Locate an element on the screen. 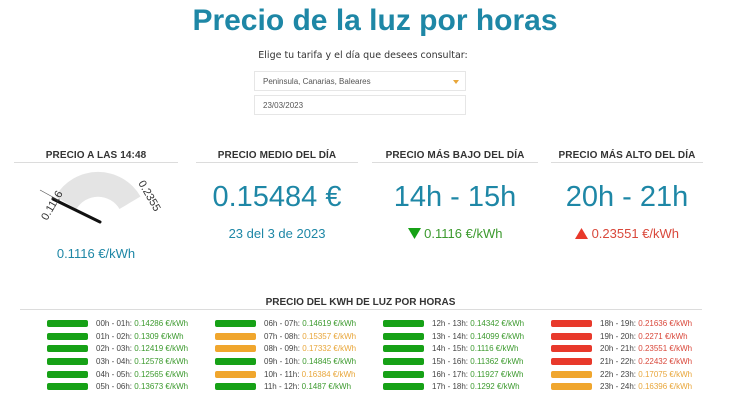 This screenshot has width=750, height=407. hour-range: 09h - 10h: is located at coordinates (282, 362).